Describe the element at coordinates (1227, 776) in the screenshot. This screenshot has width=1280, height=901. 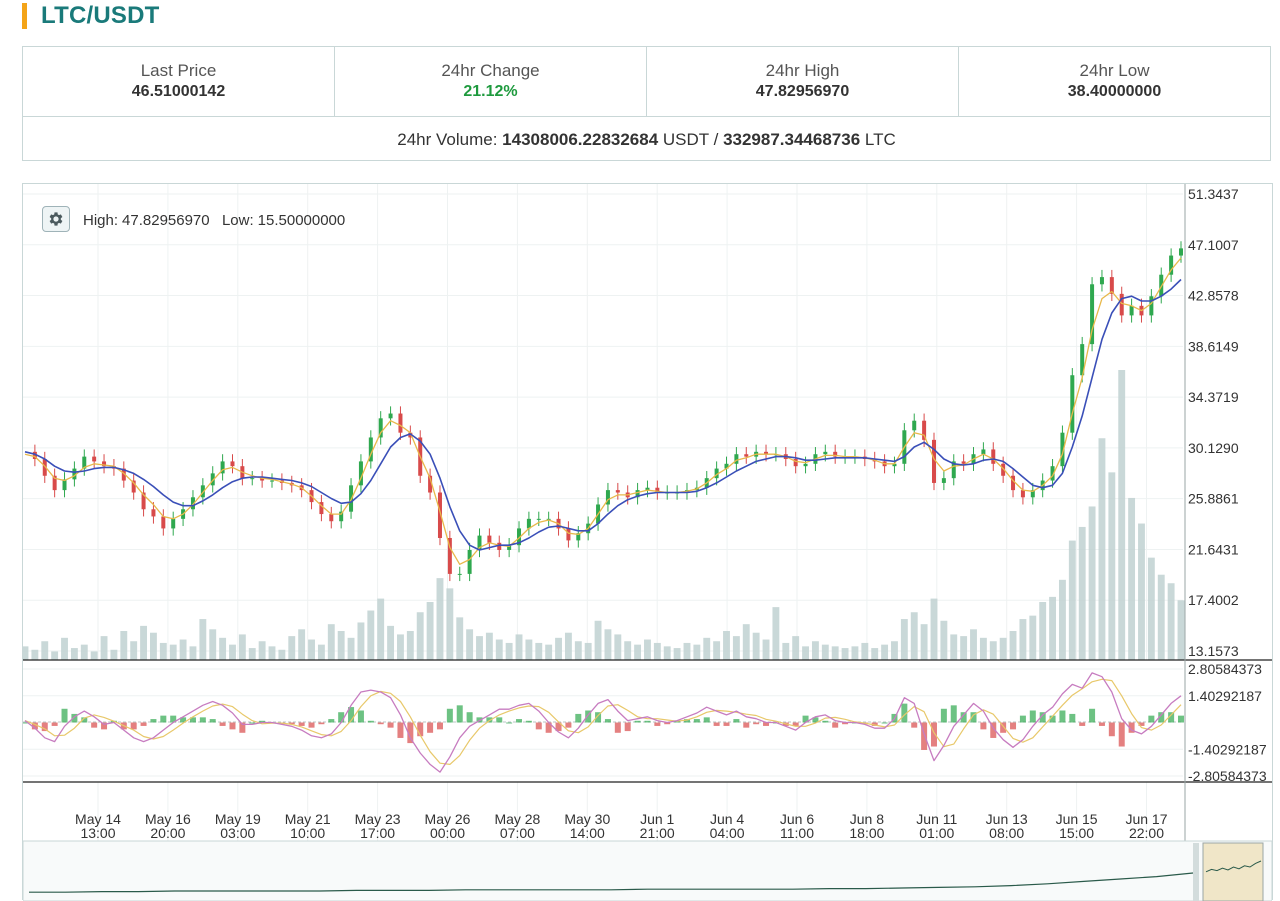
I see `macd-tick-label: -2.80584373` at that location.